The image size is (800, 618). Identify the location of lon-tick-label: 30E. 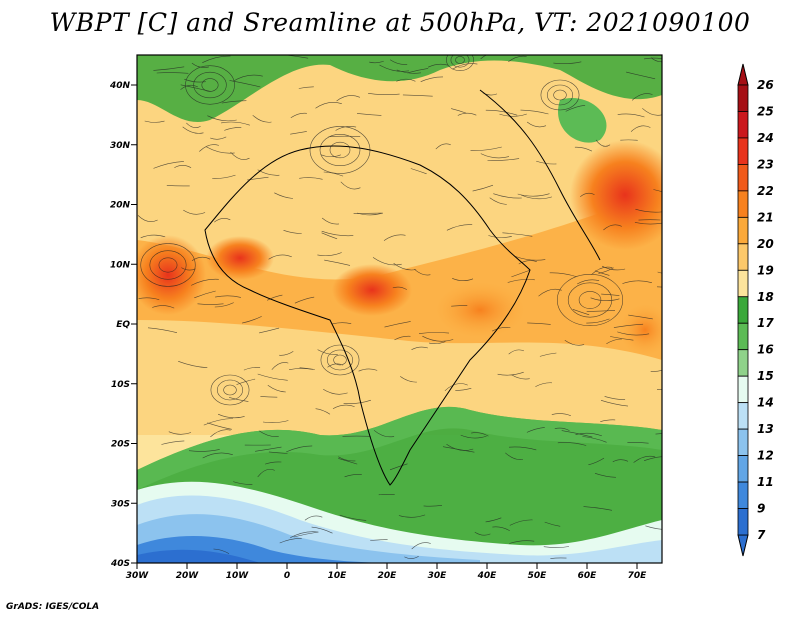
(438, 576).